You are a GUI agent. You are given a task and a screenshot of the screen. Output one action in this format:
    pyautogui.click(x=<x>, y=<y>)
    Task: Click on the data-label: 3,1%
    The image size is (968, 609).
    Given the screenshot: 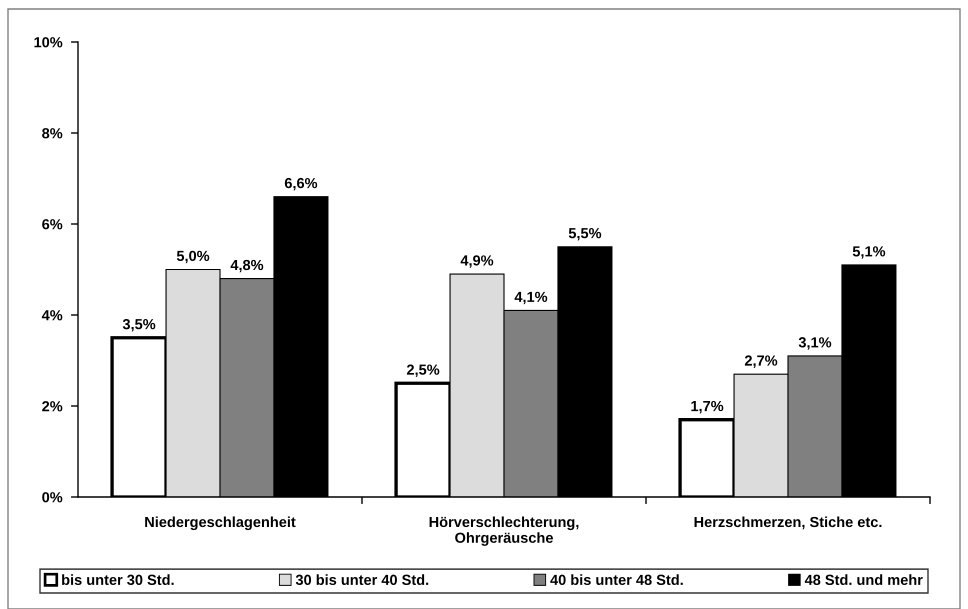 What is the action you would take?
    pyautogui.click(x=815, y=343)
    